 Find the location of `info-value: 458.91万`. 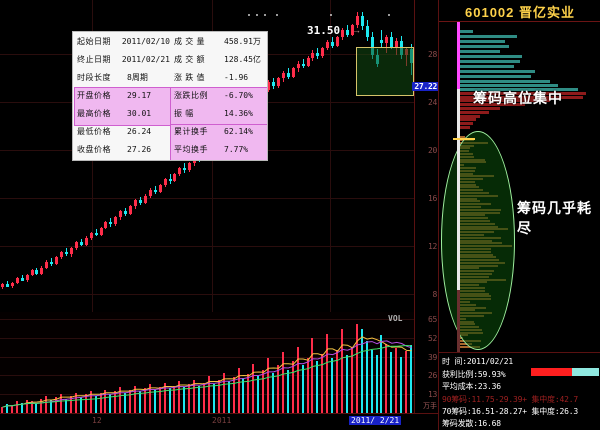

info-value: 458.91万 is located at coordinates (242, 41).